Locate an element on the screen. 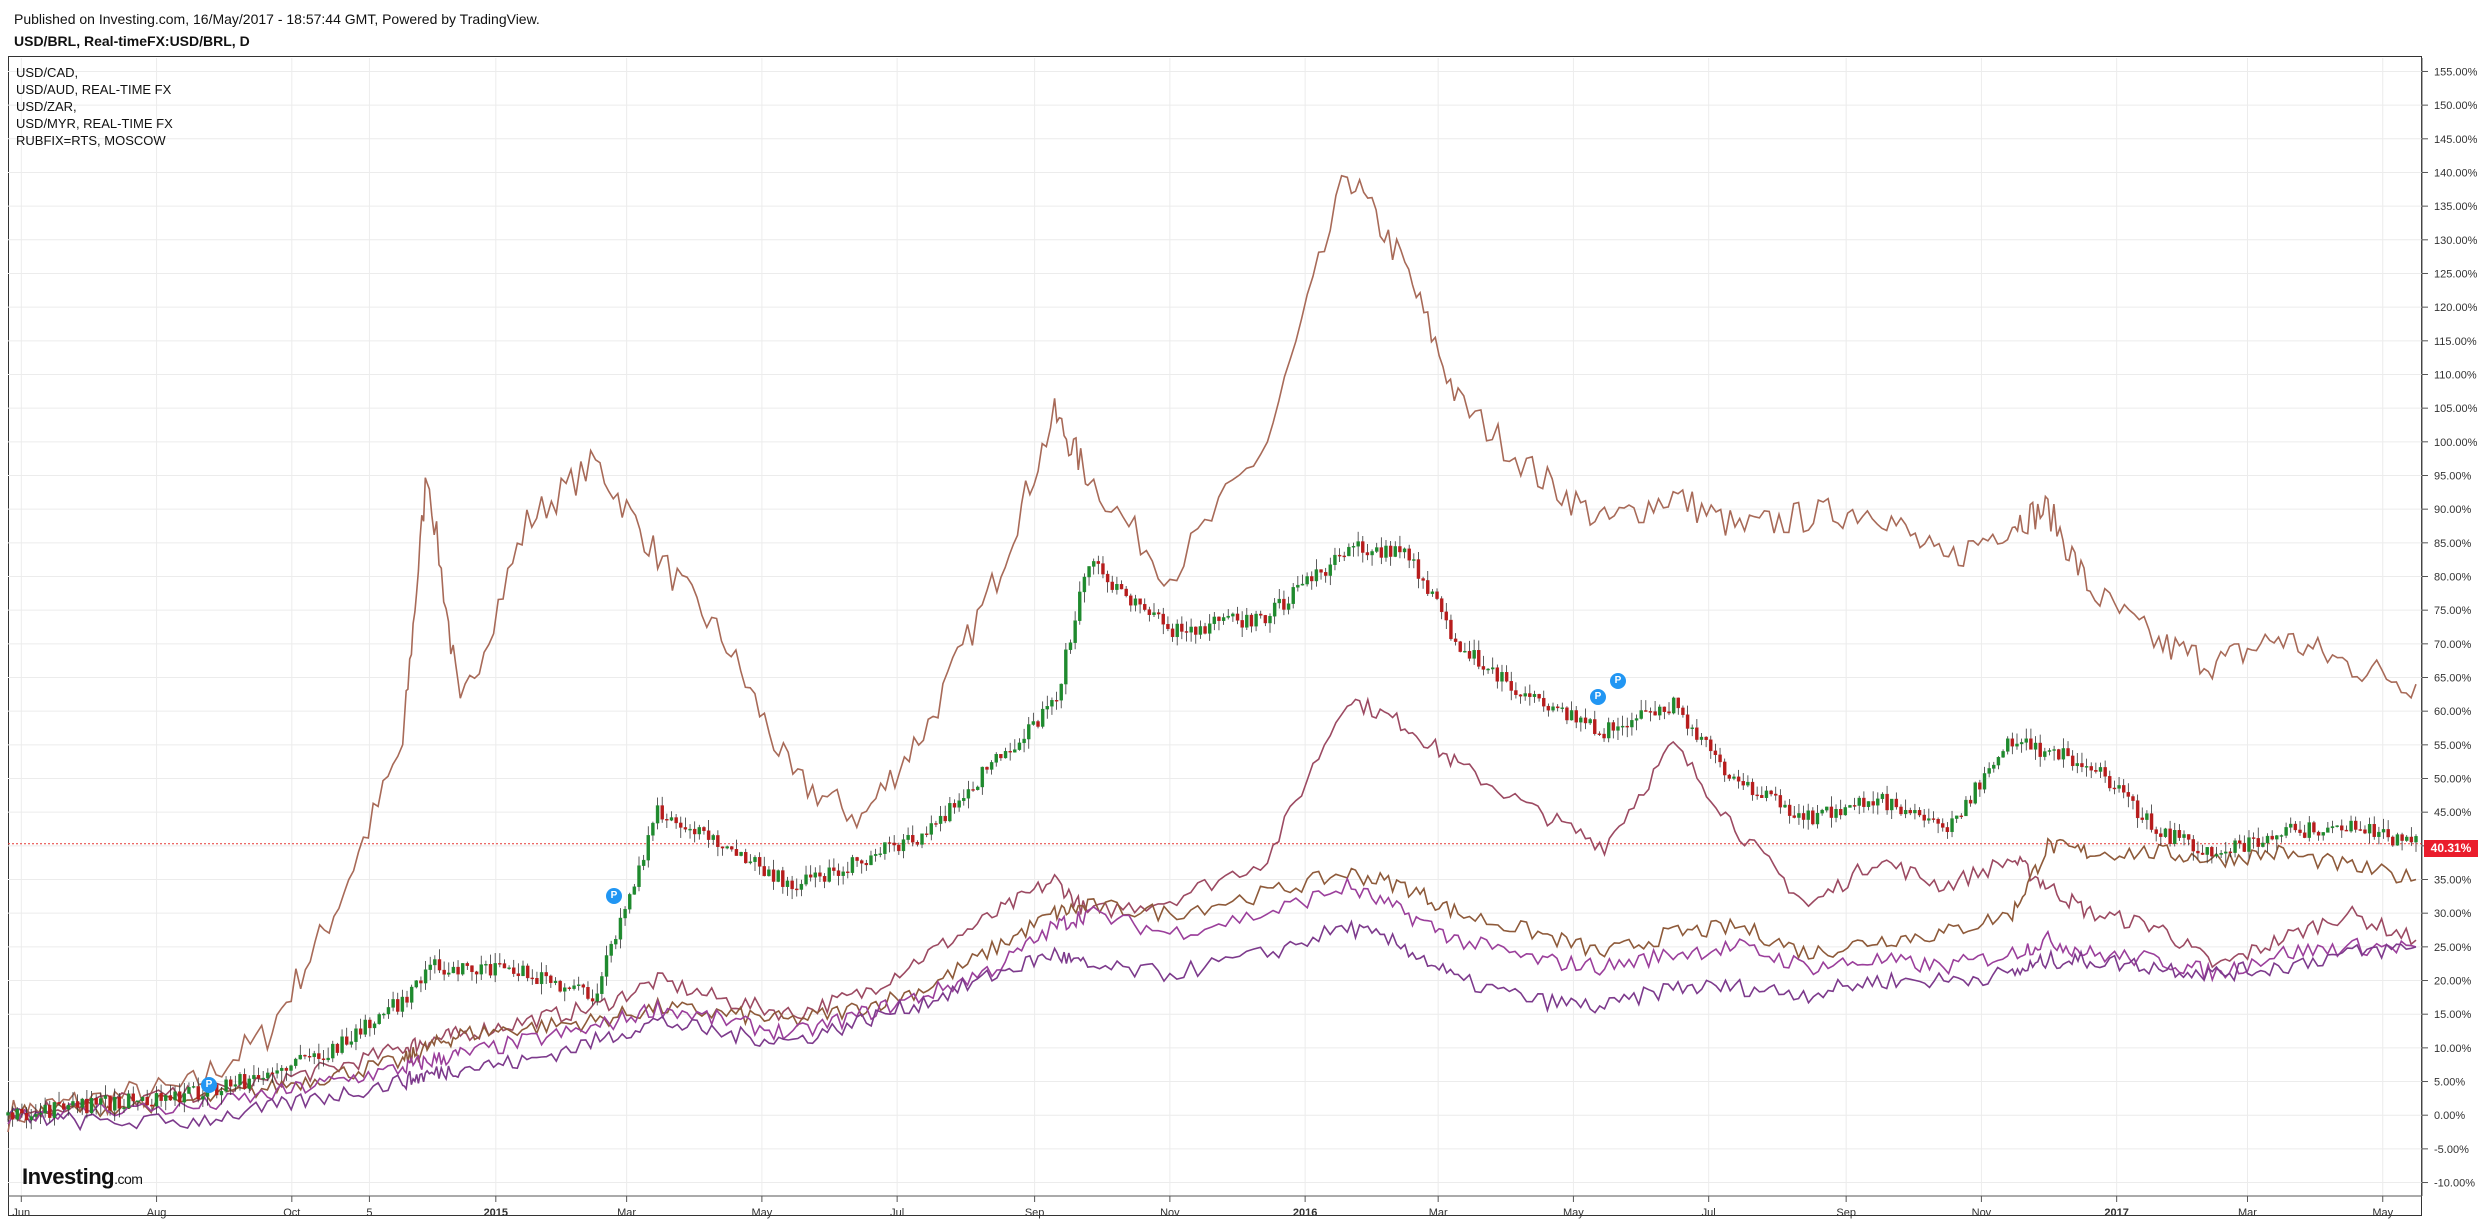 This screenshot has height=1221, width=2485. legend-item: USD/AUD, REAL-TIME FX is located at coordinates (94, 89).